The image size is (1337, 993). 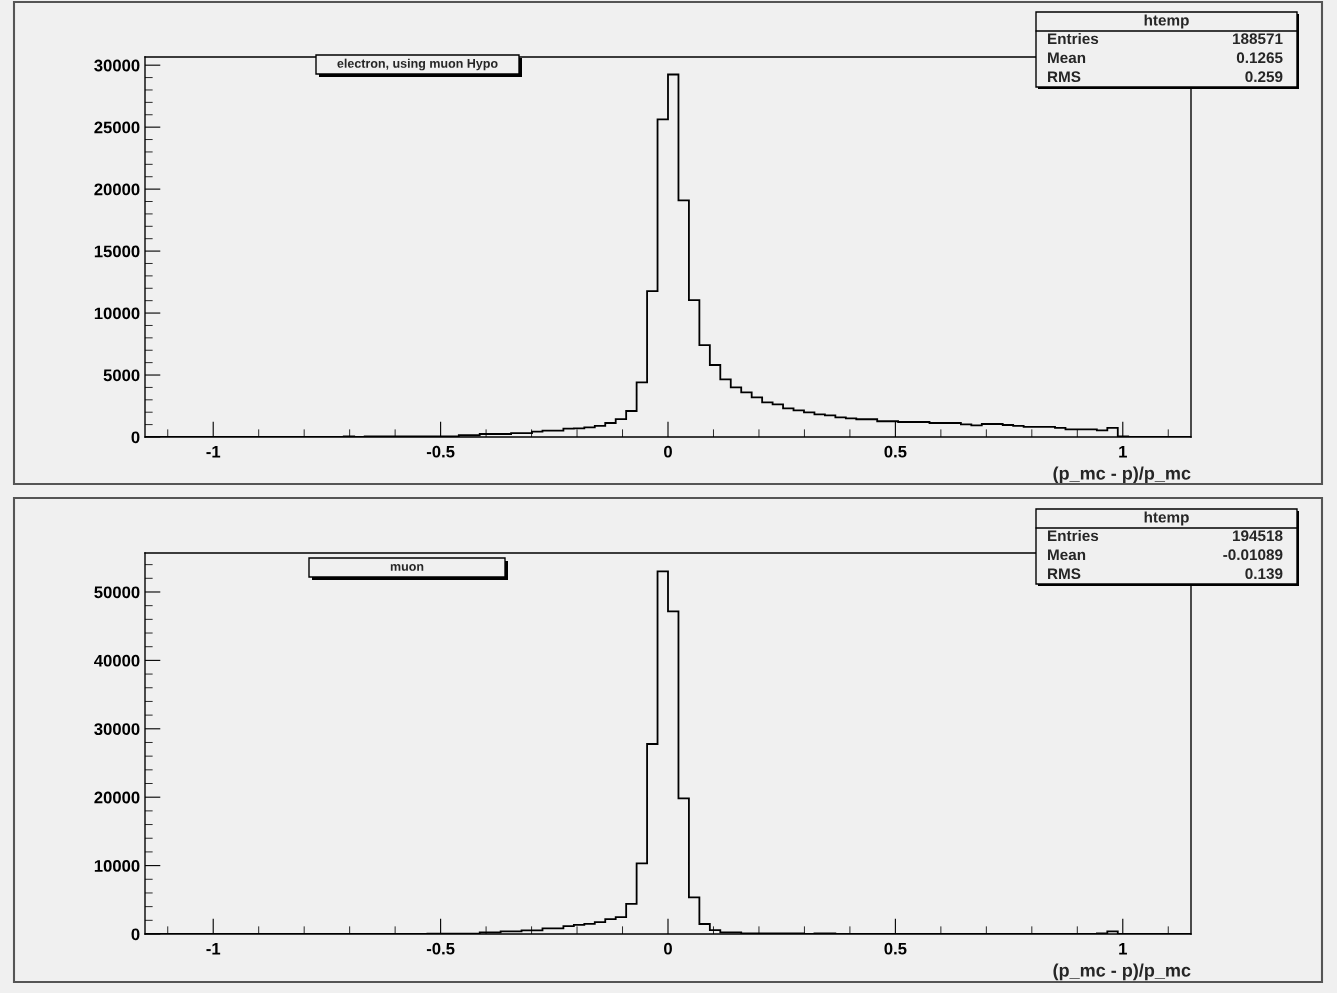 I want to click on text: 188571, so click(x=1257, y=39).